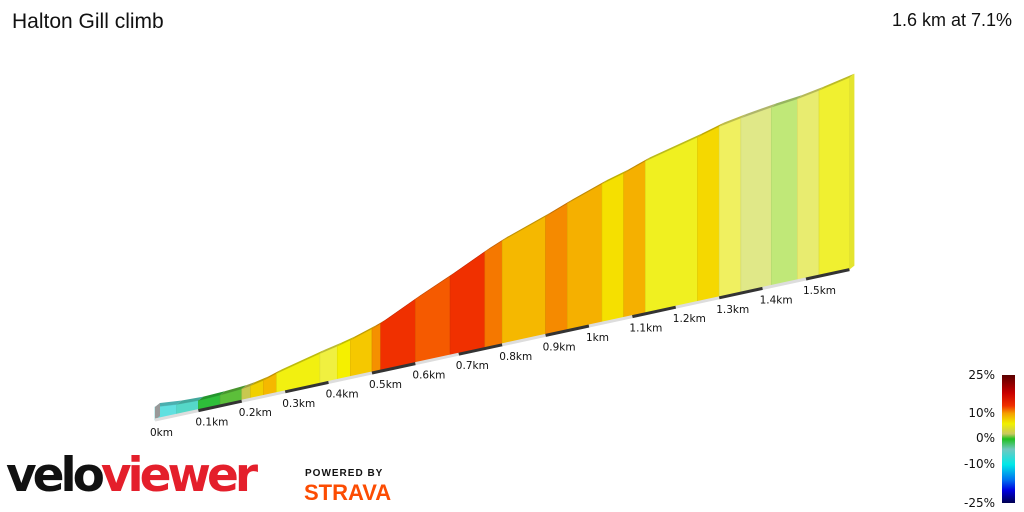 The image size is (1024, 512). What do you see at coordinates (732, 310) in the screenshot?
I see `distance-tick-label: 1.3km` at bounding box center [732, 310].